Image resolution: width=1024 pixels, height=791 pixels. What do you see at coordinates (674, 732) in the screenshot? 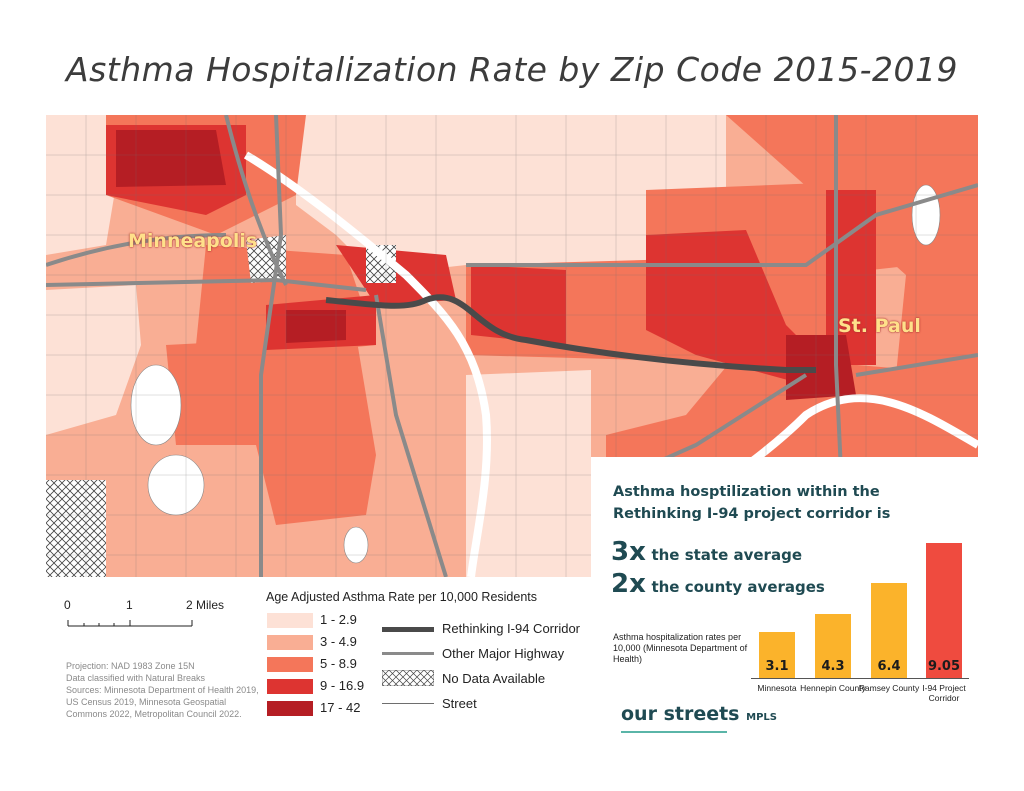
I see `logo-underline` at bounding box center [674, 732].